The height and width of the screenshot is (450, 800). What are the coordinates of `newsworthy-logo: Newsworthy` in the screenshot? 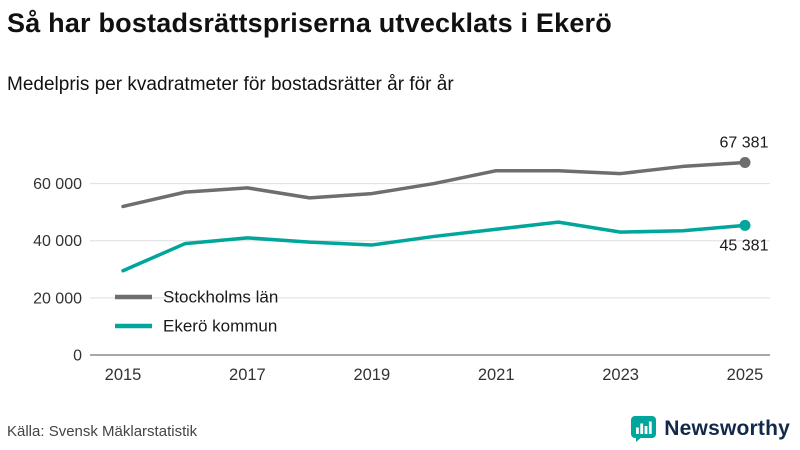 It's located at (710, 428).